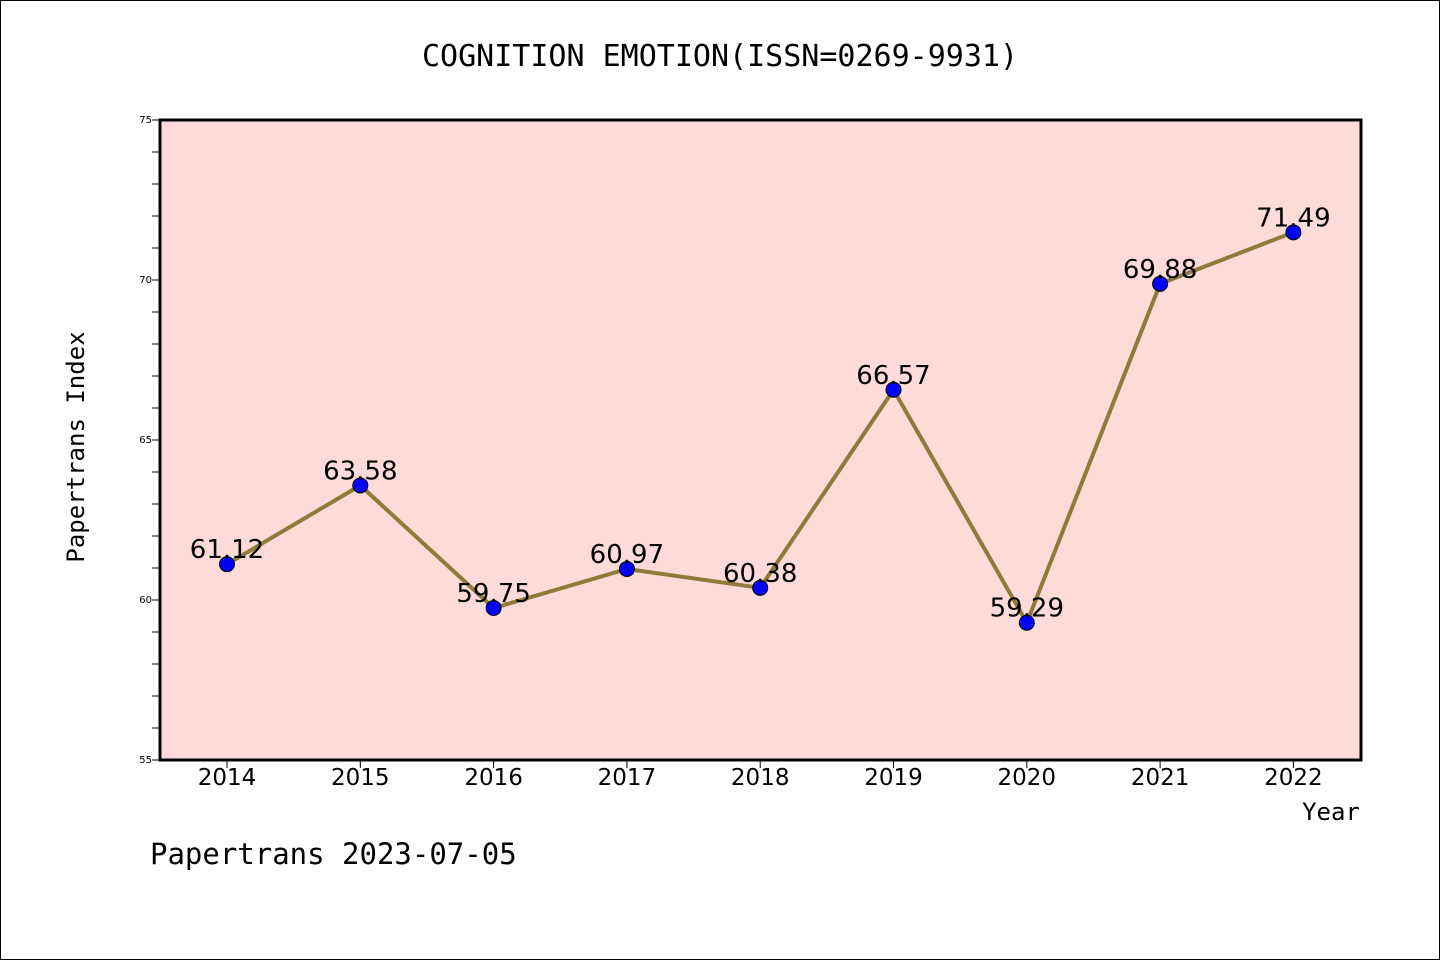 The height and width of the screenshot is (960, 1440). I want to click on data-label: 60.97, so click(627, 555).